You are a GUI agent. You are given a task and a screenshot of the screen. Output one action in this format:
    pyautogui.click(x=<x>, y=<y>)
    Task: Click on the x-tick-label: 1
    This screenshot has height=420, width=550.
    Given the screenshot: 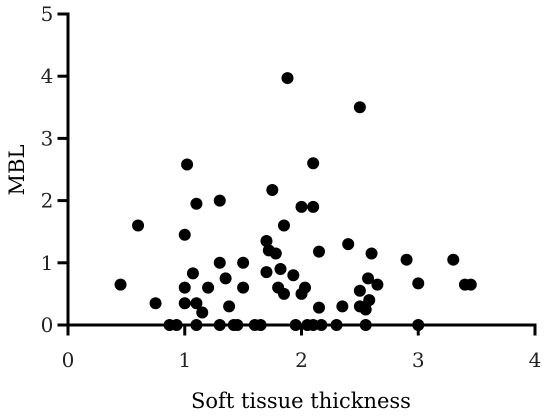 What is the action you would take?
    pyautogui.click(x=184, y=360)
    